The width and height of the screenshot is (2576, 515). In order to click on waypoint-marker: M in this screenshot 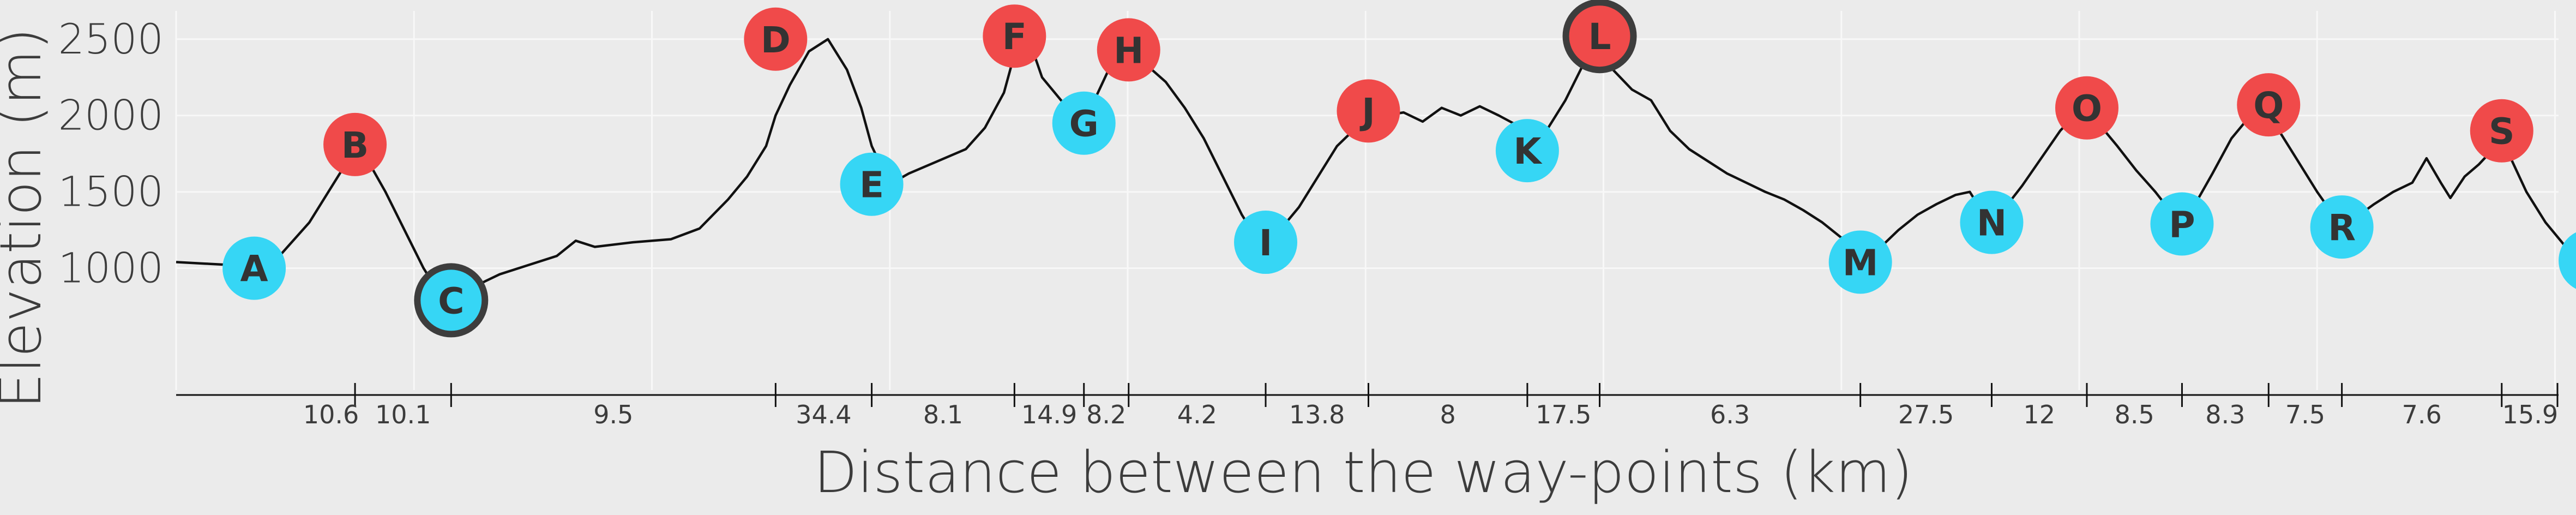, I will do `click(1860, 262)`.